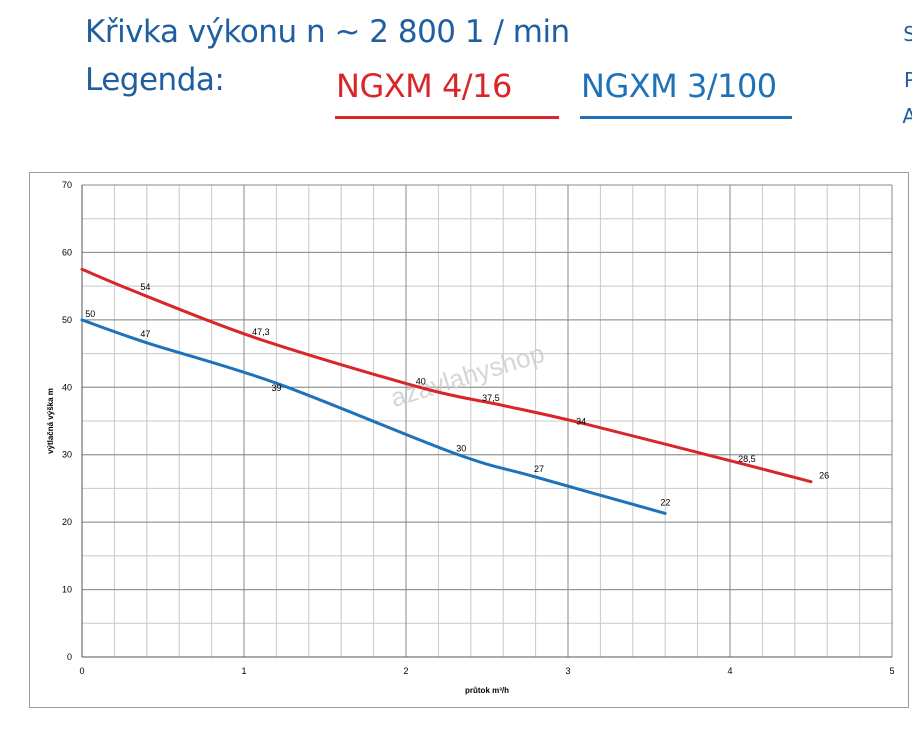  Describe the element at coordinates (67, 590) in the screenshot. I see `y-tick-label: 10` at that location.